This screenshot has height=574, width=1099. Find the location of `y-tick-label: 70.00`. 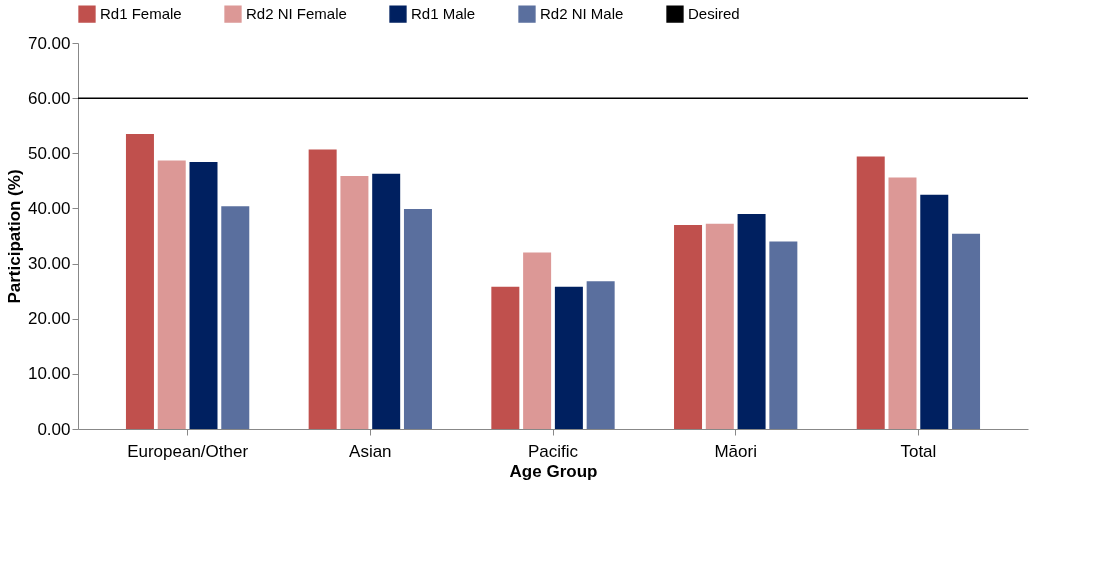

y-tick-label: 70.00 is located at coordinates (49, 43).